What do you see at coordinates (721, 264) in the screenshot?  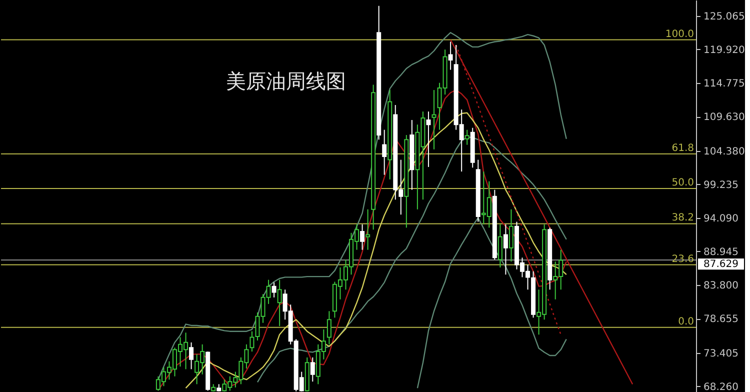 I see `ref-line-label: 87.629` at bounding box center [721, 264].